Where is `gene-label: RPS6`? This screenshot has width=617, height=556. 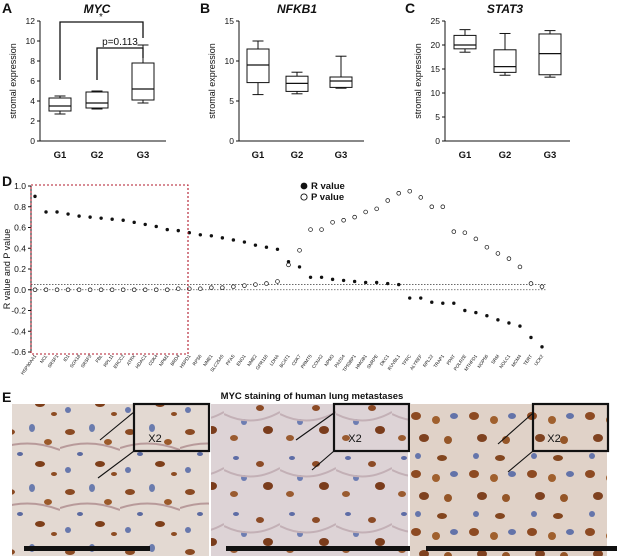
gene-label: RPS6 is located at coordinates (197, 359).